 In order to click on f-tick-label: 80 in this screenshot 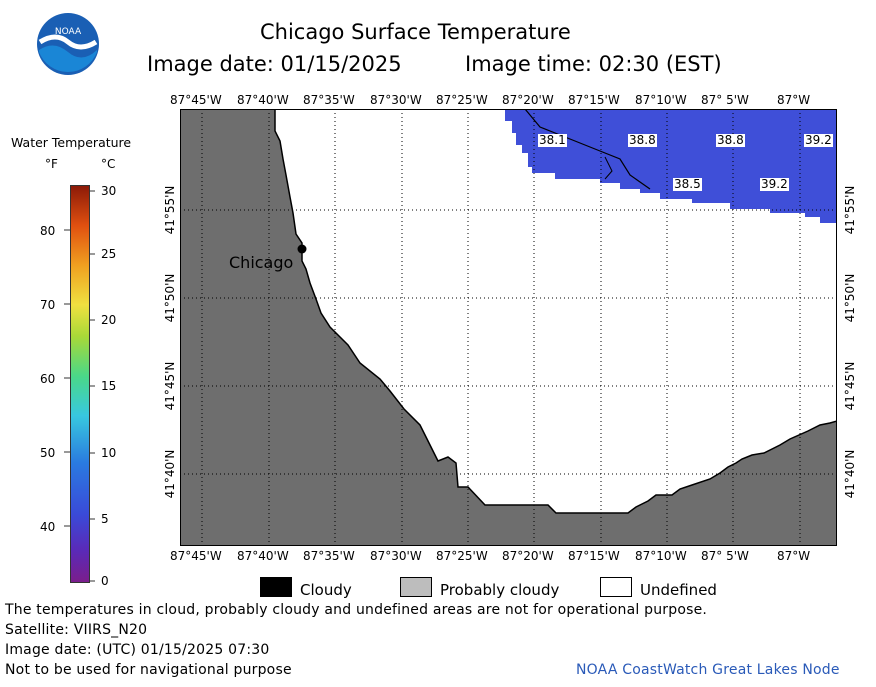, I will do `click(48, 231)`.